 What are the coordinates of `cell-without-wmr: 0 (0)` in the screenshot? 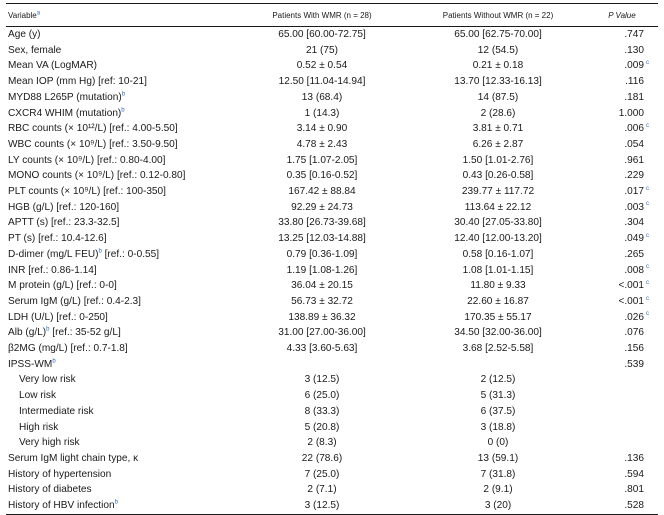 It's located at (498, 443).